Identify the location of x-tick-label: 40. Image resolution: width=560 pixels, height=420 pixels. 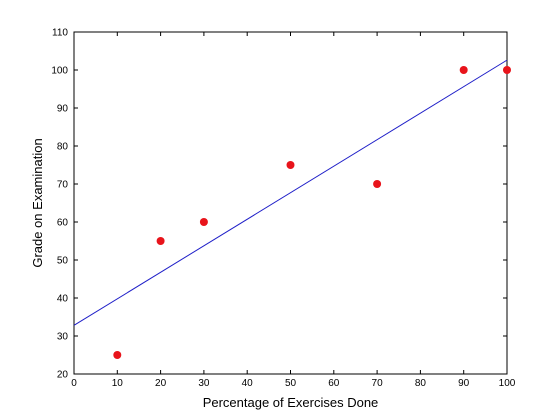
(248, 383).